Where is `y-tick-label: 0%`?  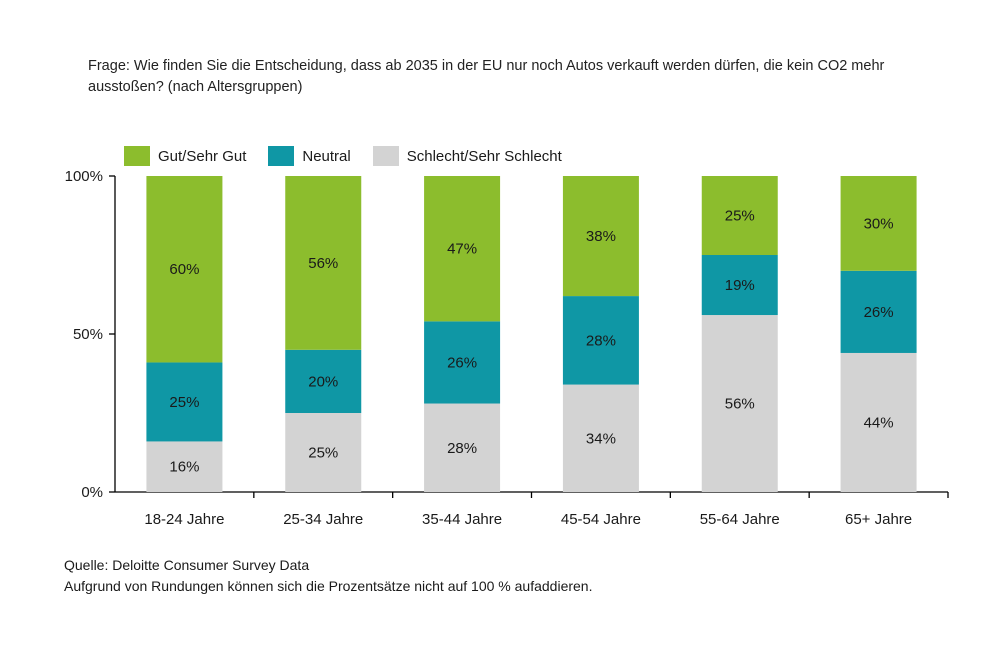 y-tick-label: 0% is located at coordinates (92, 492).